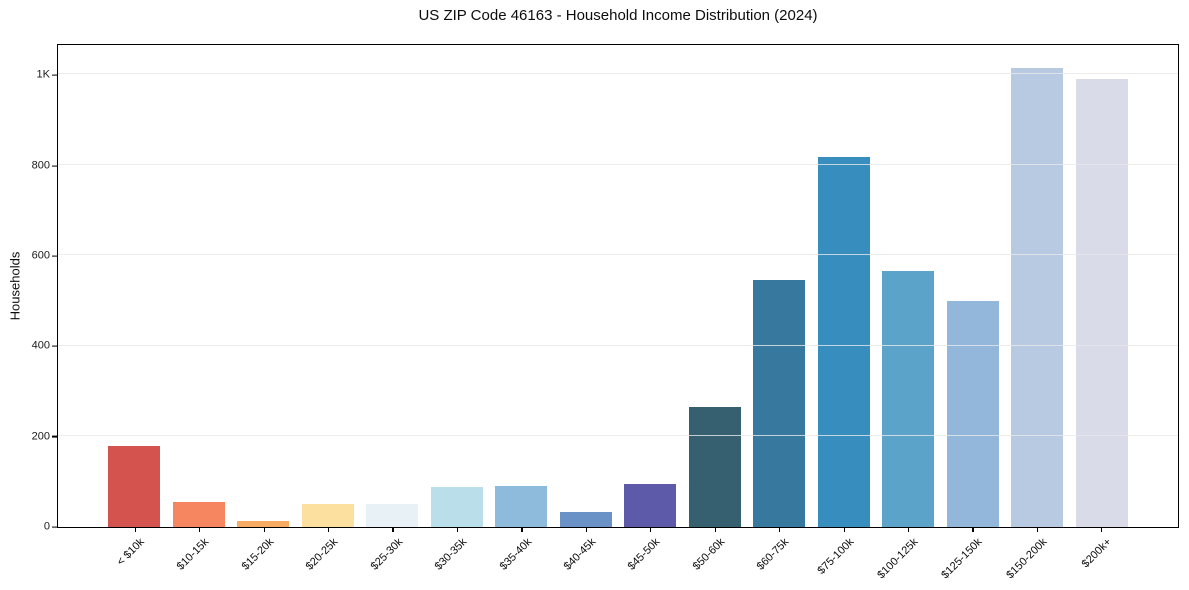  Describe the element at coordinates (779, 403) in the screenshot. I see `bar-$60-75k` at that location.